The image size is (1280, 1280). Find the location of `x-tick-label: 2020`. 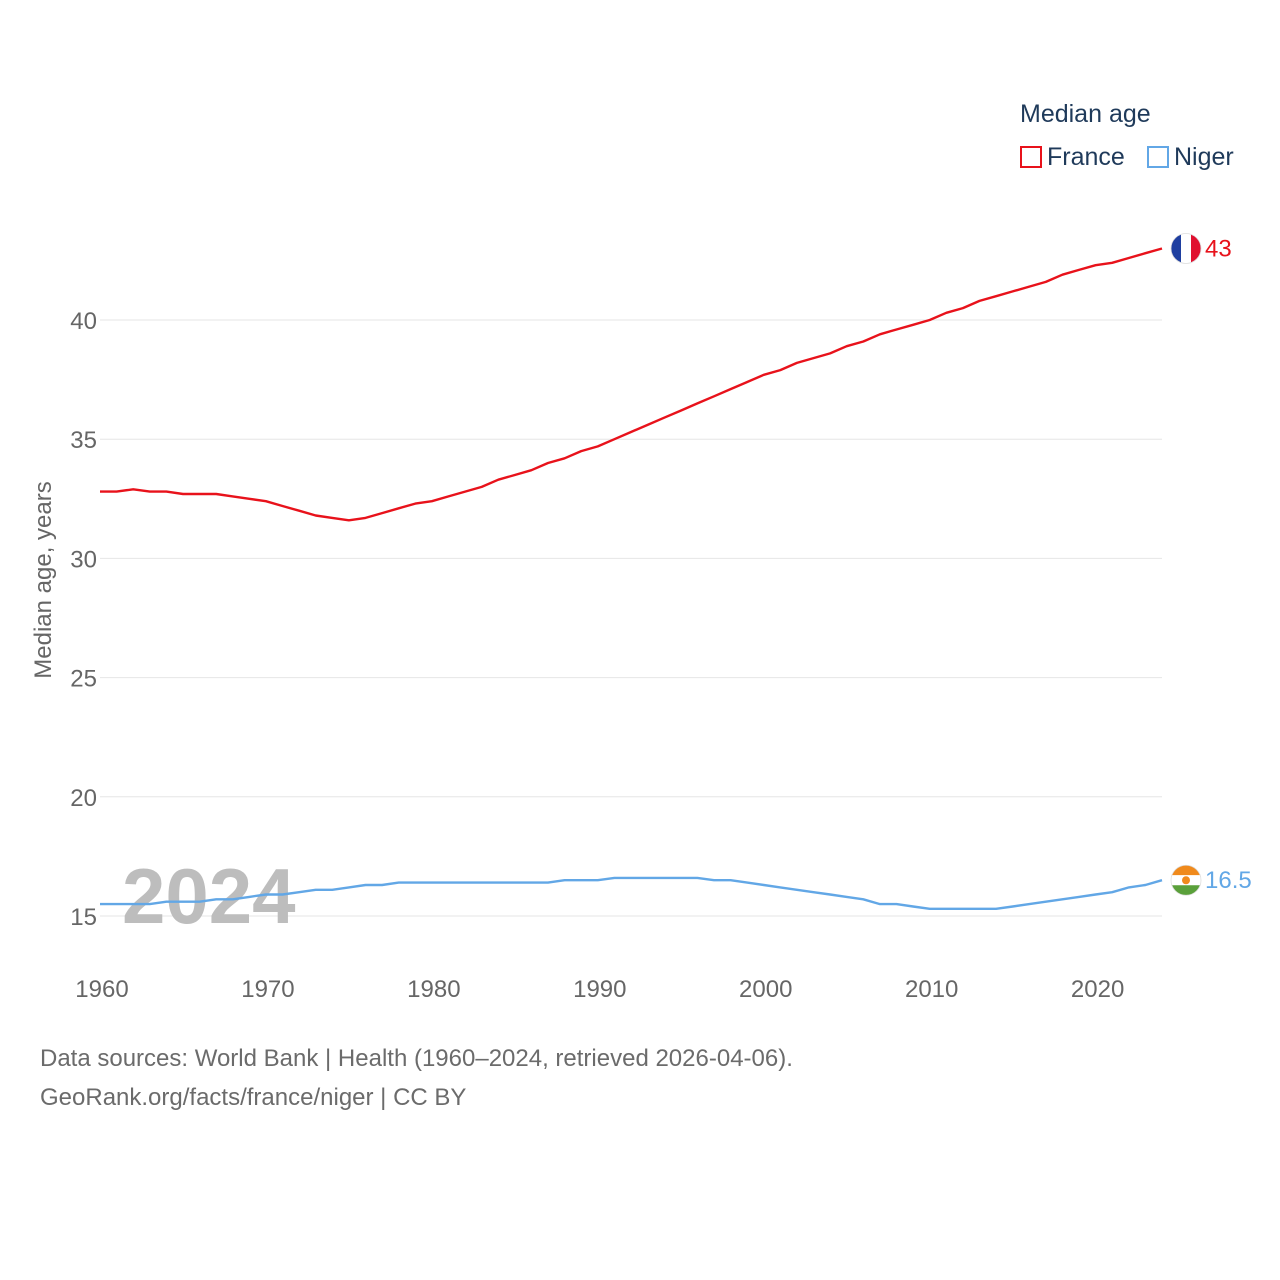

x-tick-label: 2020 is located at coordinates (1097, 989).